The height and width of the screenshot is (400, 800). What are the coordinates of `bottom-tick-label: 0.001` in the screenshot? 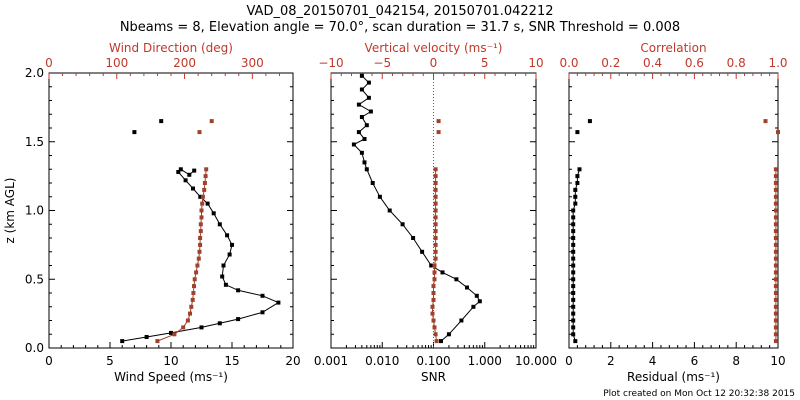 It's located at (331, 361).